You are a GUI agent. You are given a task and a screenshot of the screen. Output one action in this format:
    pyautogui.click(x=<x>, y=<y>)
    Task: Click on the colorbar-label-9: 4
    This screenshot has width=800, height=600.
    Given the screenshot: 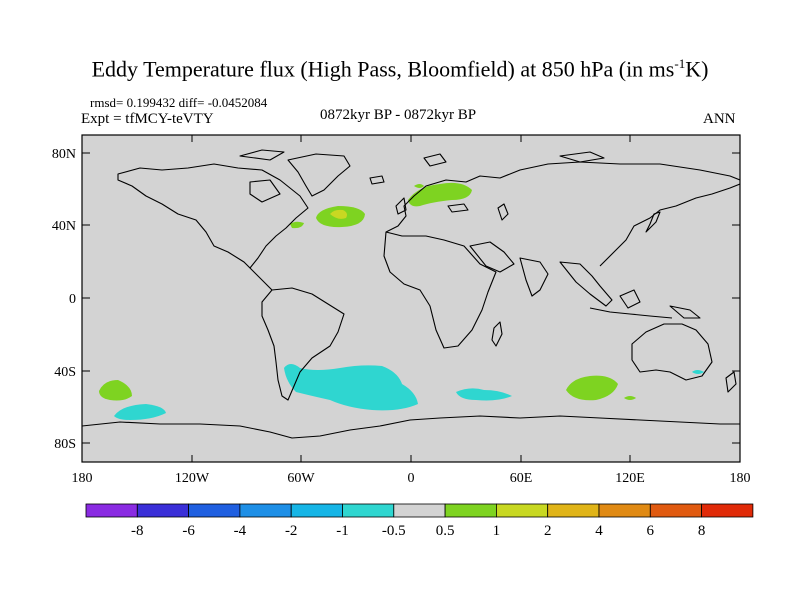 What is the action you would take?
    pyautogui.click(x=599, y=531)
    